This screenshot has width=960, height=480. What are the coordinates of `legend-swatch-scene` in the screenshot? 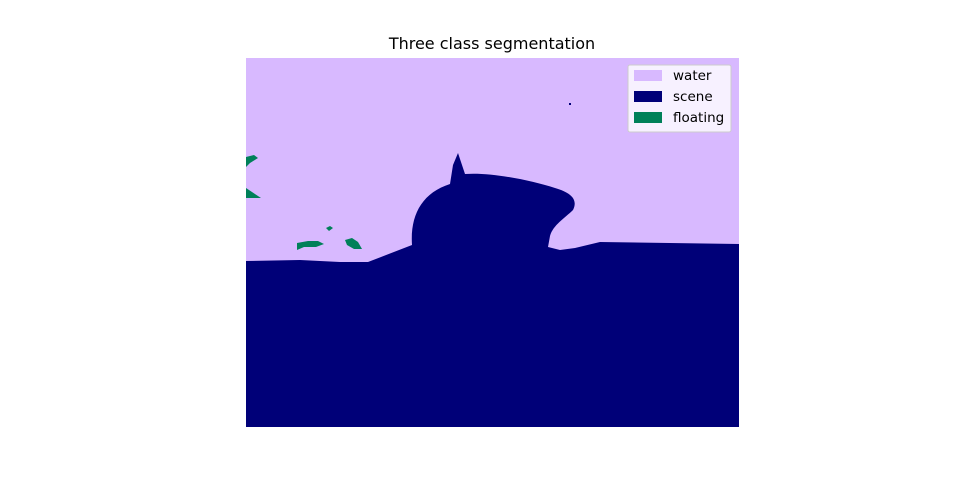 It's located at (648, 96).